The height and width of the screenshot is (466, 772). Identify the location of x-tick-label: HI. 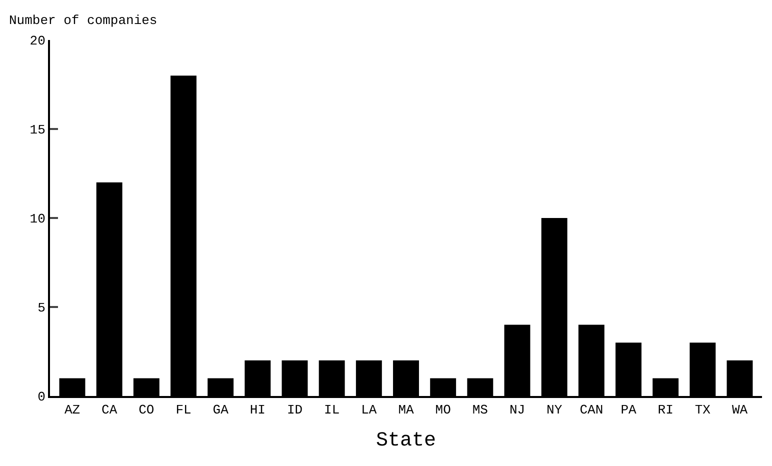
(258, 410).